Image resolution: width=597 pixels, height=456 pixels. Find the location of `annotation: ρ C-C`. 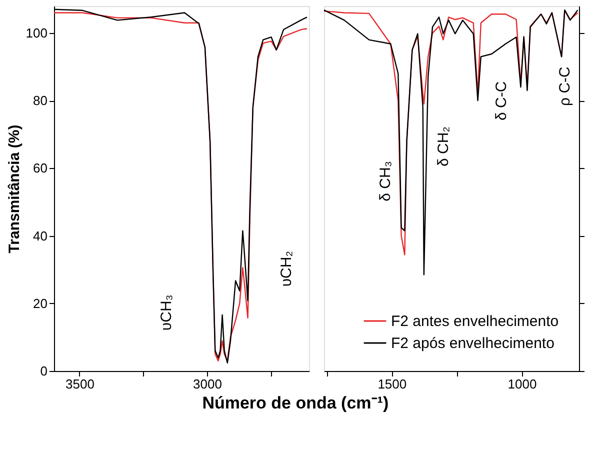

annotation: ρ C-C is located at coordinates (565, 86).